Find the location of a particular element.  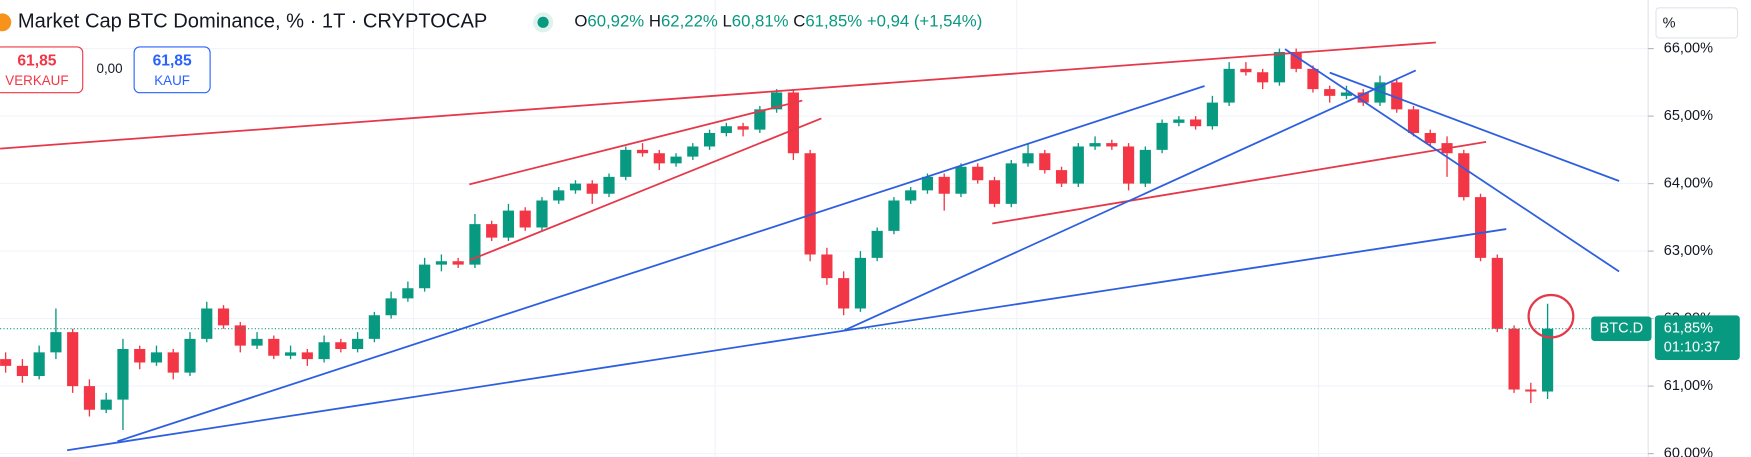

ohlc-value: 62,22% is located at coordinates (689, 21).